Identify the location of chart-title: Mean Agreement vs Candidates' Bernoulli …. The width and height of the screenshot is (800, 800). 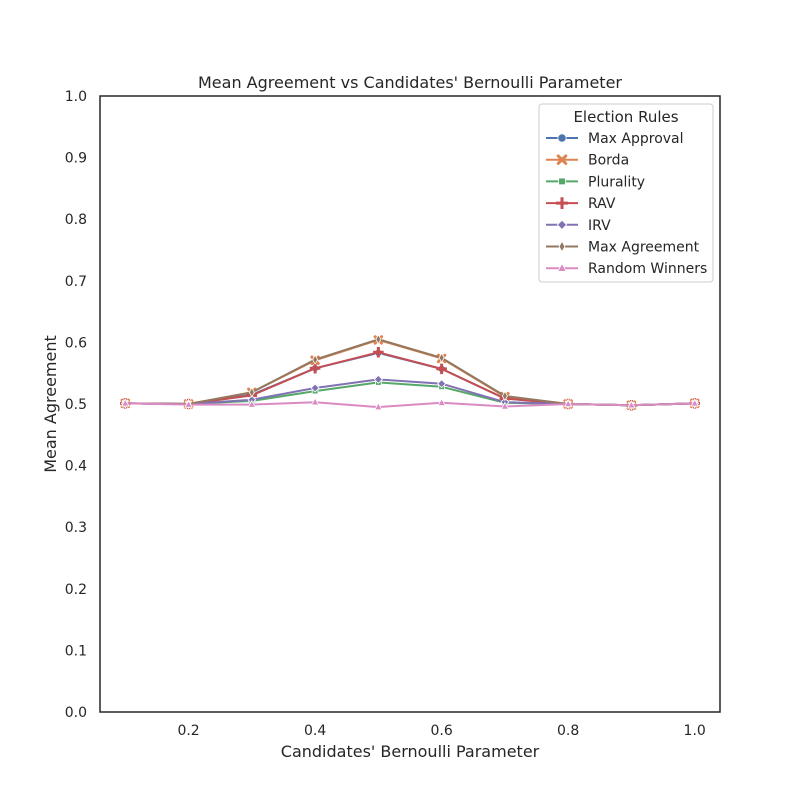
(410, 82).